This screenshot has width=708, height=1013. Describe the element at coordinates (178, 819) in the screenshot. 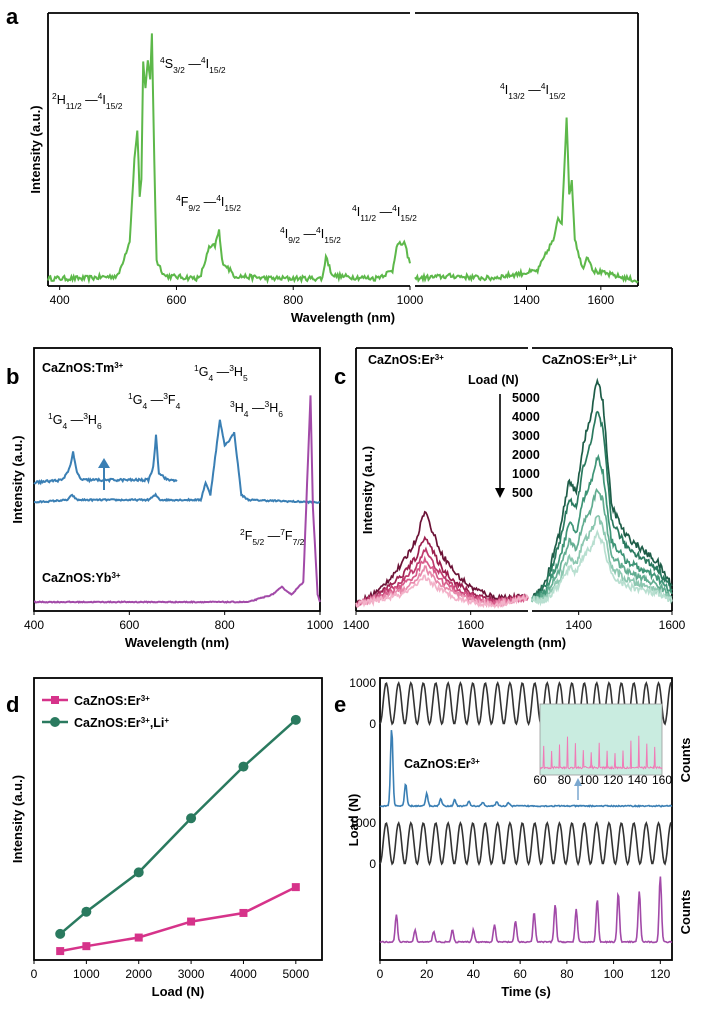

I see `frame-d` at that location.